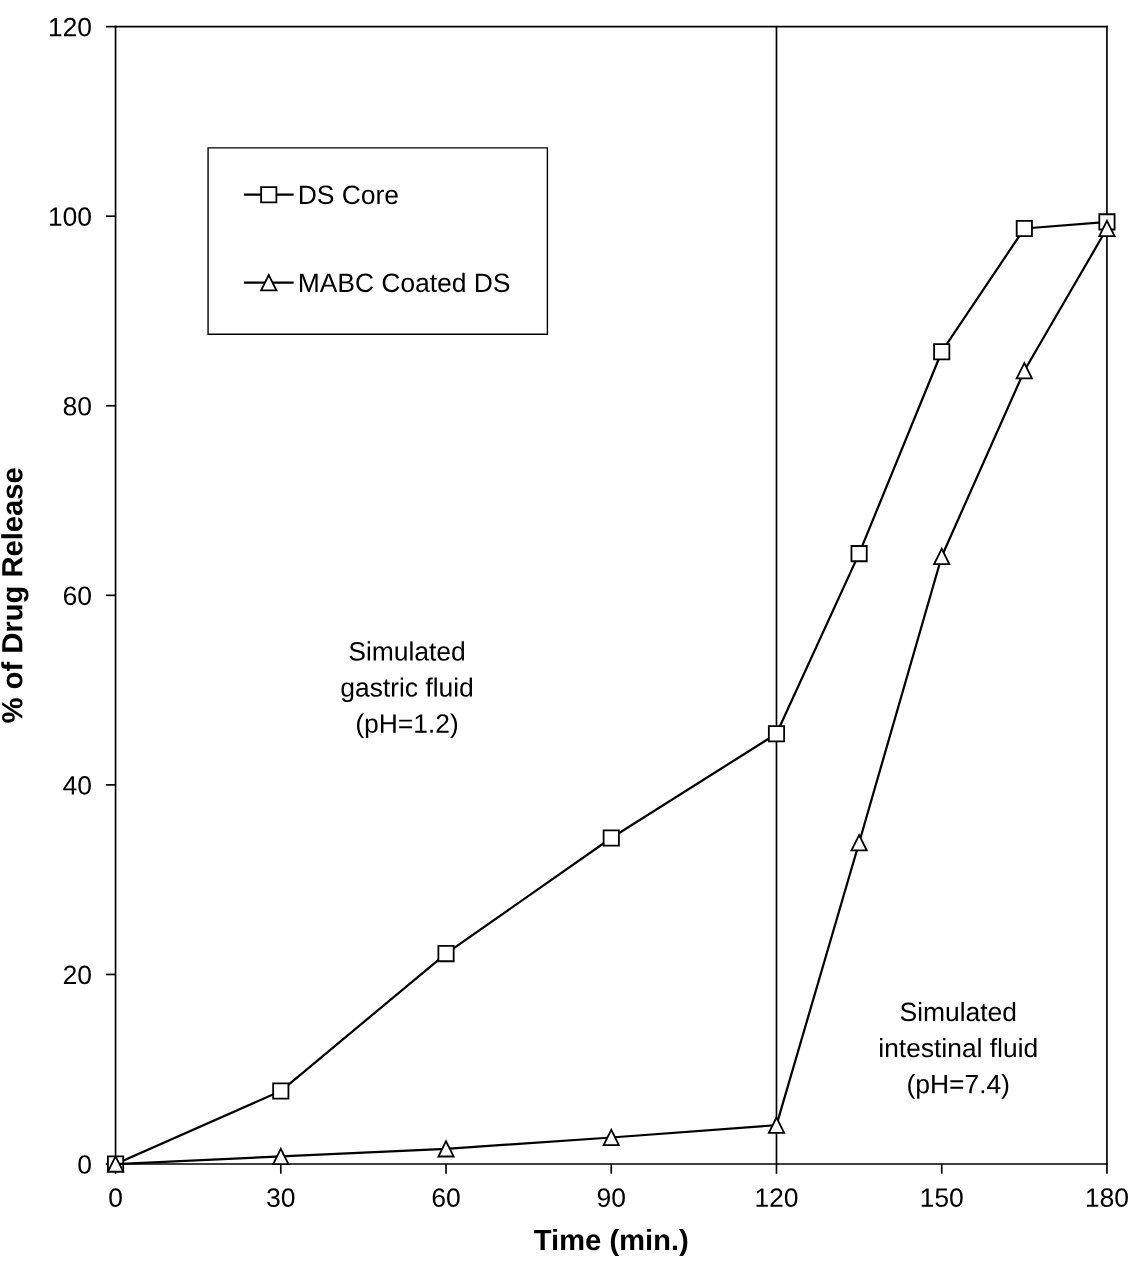  I want to click on y-tick-label: 60, so click(77, 596).